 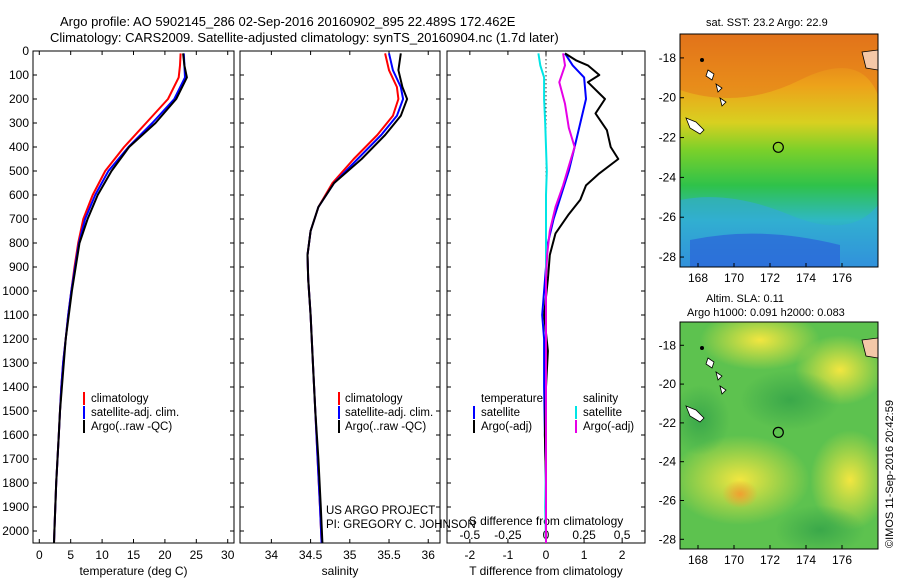 I want to click on x-tick-label: 10, so click(x=102, y=555).